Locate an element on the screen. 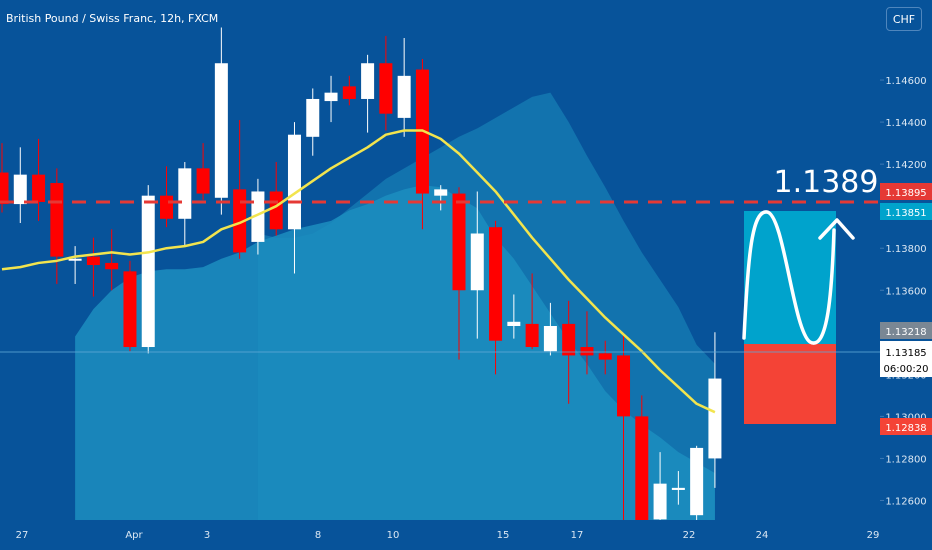 The height and width of the screenshot is (550, 932). y-tick-label: 1.14600 is located at coordinates (905, 81).